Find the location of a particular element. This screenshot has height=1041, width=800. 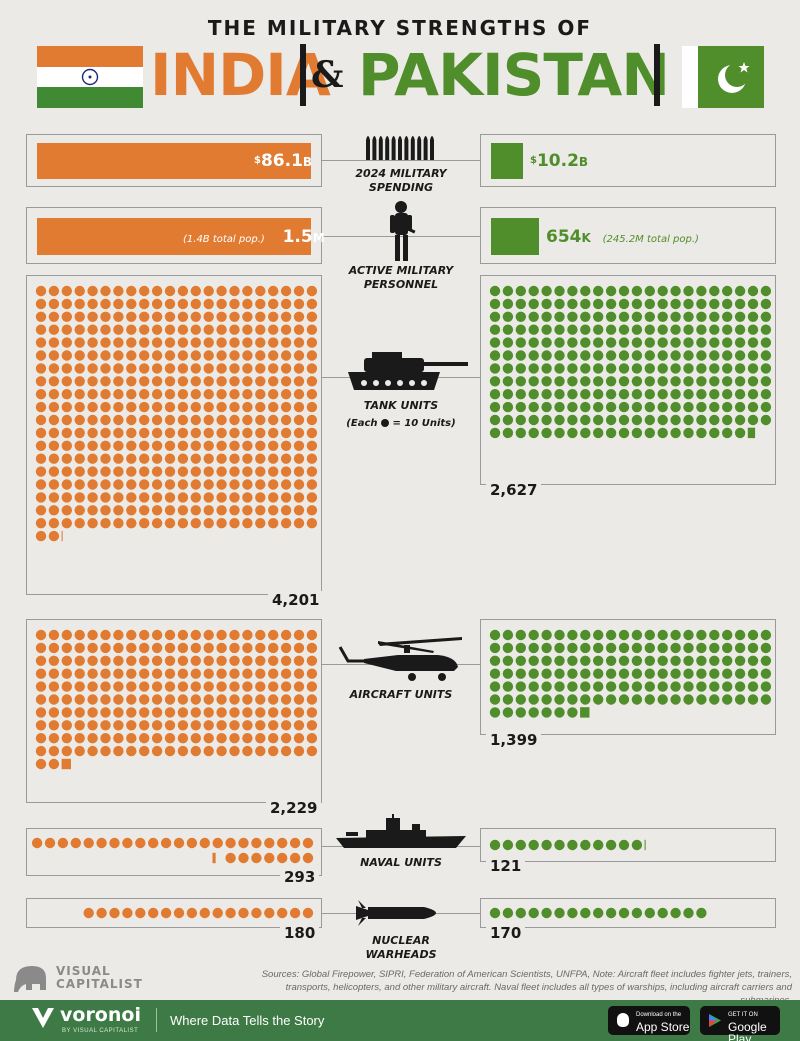

pakistan-personnel-panel is located at coordinates (628, 235).